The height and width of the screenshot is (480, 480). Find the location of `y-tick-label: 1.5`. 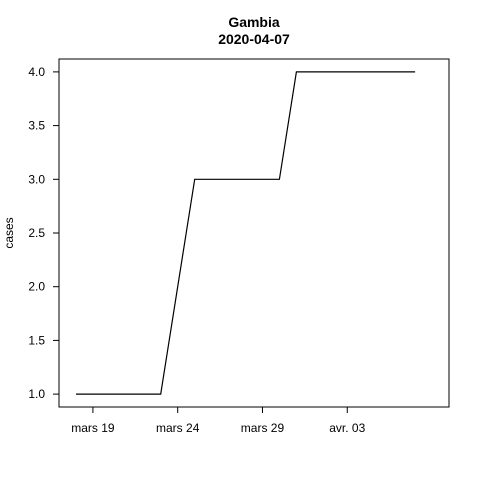

y-tick-label: 1.5 is located at coordinates (36, 340).